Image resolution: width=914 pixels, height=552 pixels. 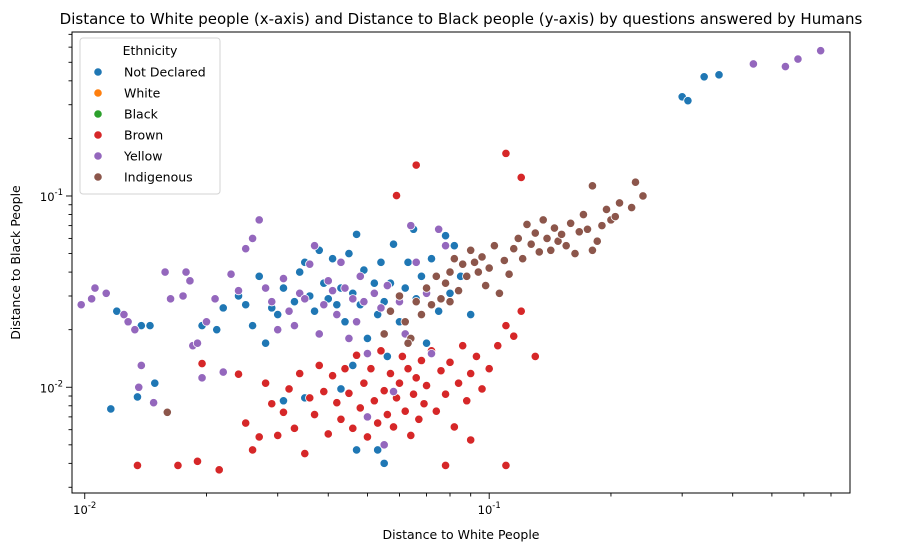 I want to click on y-tick-label: 10-1, so click(x=51, y=196).